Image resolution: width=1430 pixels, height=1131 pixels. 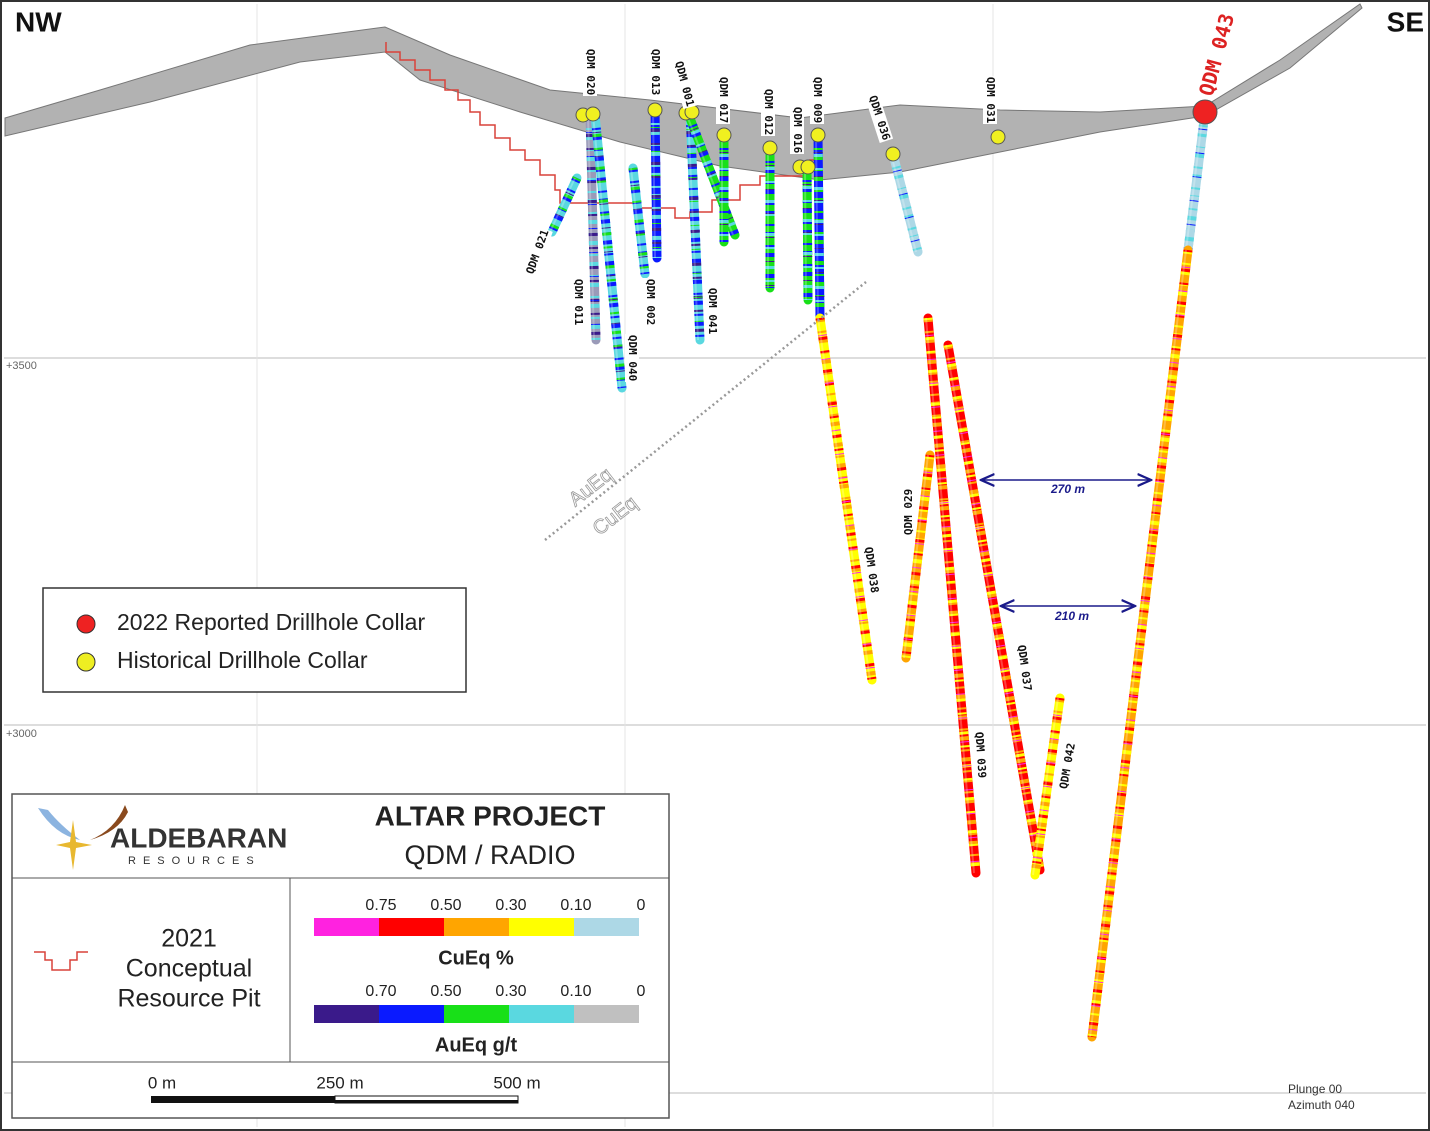 What do you see at coordinates (476, 1045) in the screenshot?
I see `scale-title: AuEq g/t` at bounding box center [476, 1045].